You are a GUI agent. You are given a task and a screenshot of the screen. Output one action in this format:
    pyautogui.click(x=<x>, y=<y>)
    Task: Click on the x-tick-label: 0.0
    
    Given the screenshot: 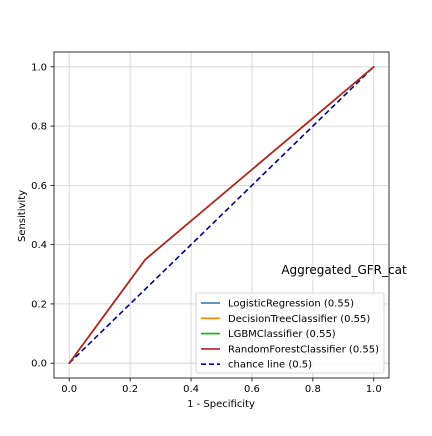 What is the action you would take?
    pyautogui.click(x=69, y=389)
    